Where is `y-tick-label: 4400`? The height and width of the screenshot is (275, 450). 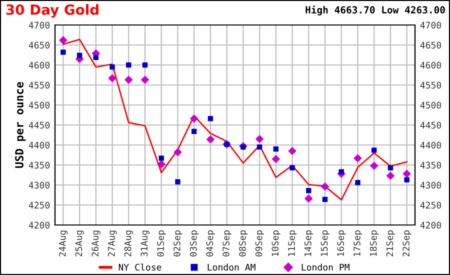 y-tick-label: 4400 is located at coordinates (39, 145).